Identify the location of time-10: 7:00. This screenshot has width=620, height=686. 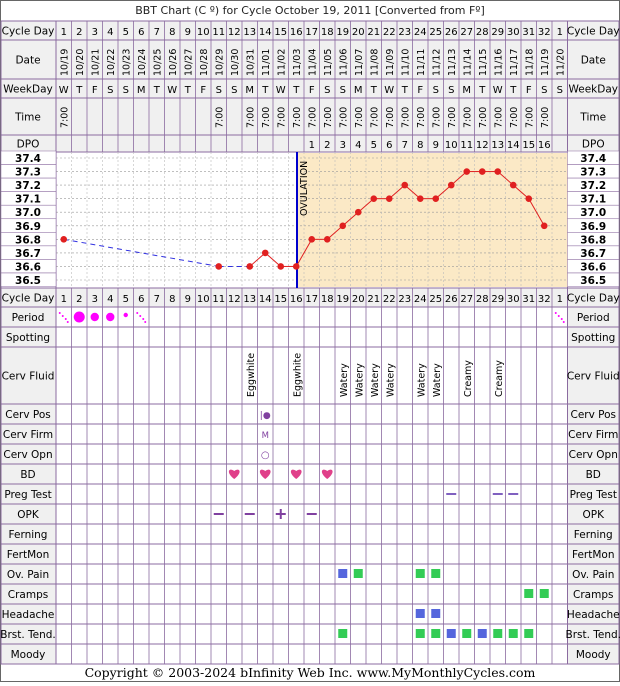
(219, 117).